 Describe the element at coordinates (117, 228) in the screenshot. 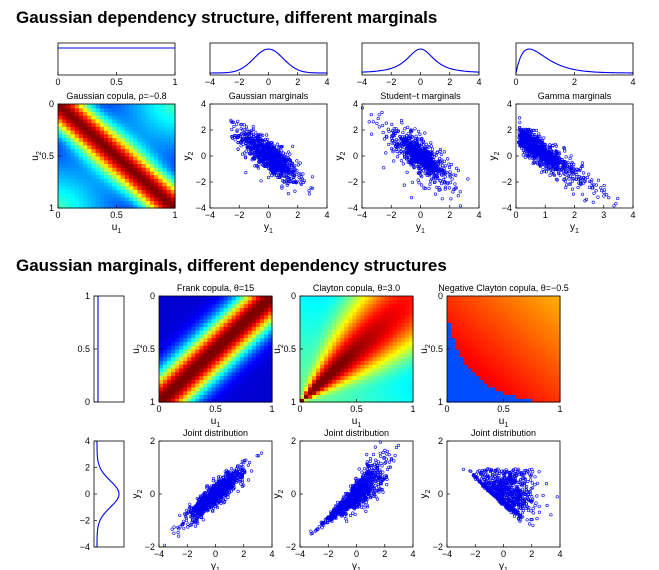

I see `s1-copula-xlabel: u1` at that location.